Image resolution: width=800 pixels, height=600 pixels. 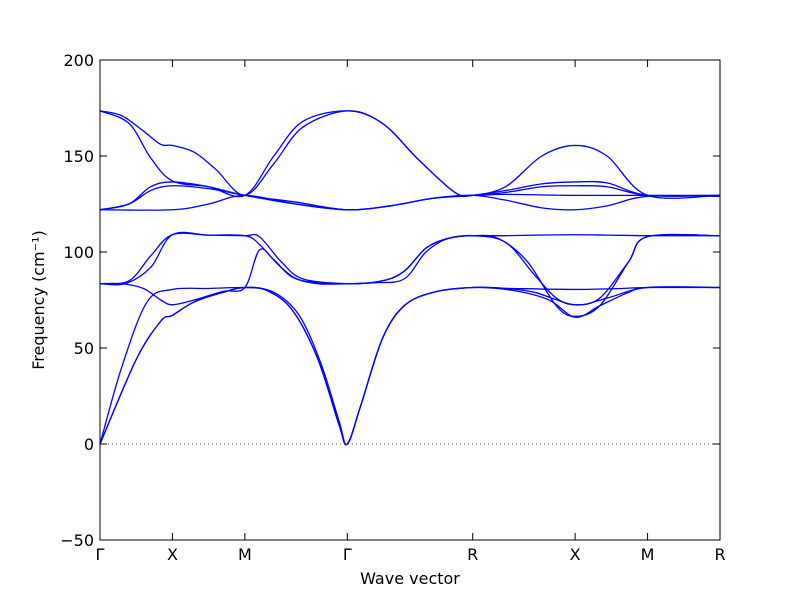 What do you see at coordinates (78, 252) in the screenshot?
I see `y-tick-label: 100` at bounding box center [78, 252].